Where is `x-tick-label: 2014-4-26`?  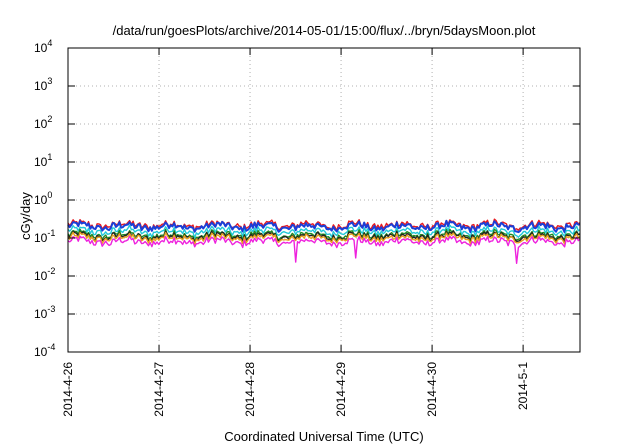 x-tick-label: 2014-4-26 is located at coordinates (68, 389).